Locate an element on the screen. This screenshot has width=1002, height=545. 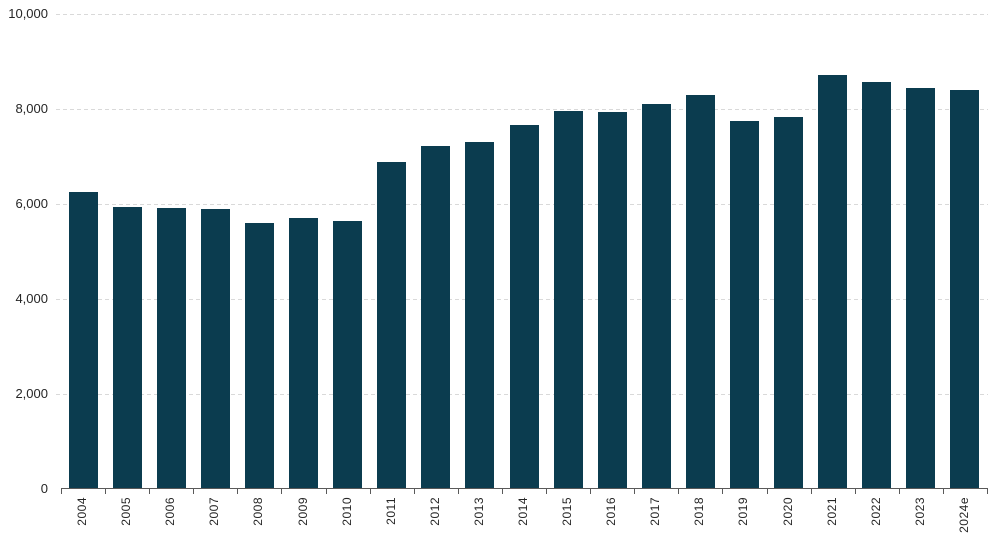
bar-2011 is located at coordinates (392, 325).